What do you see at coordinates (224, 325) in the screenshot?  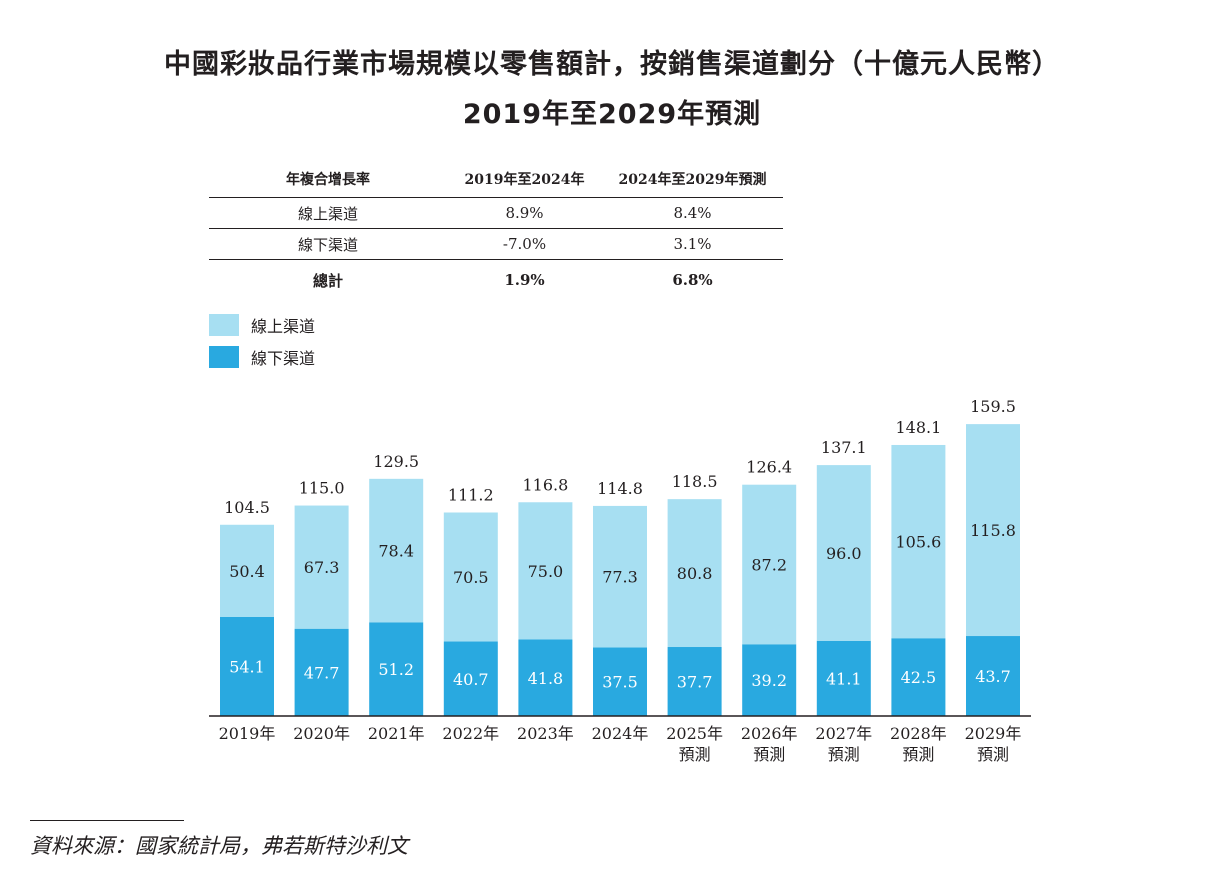 I see `legend-swatch-online` at bounding box center [224, 325].